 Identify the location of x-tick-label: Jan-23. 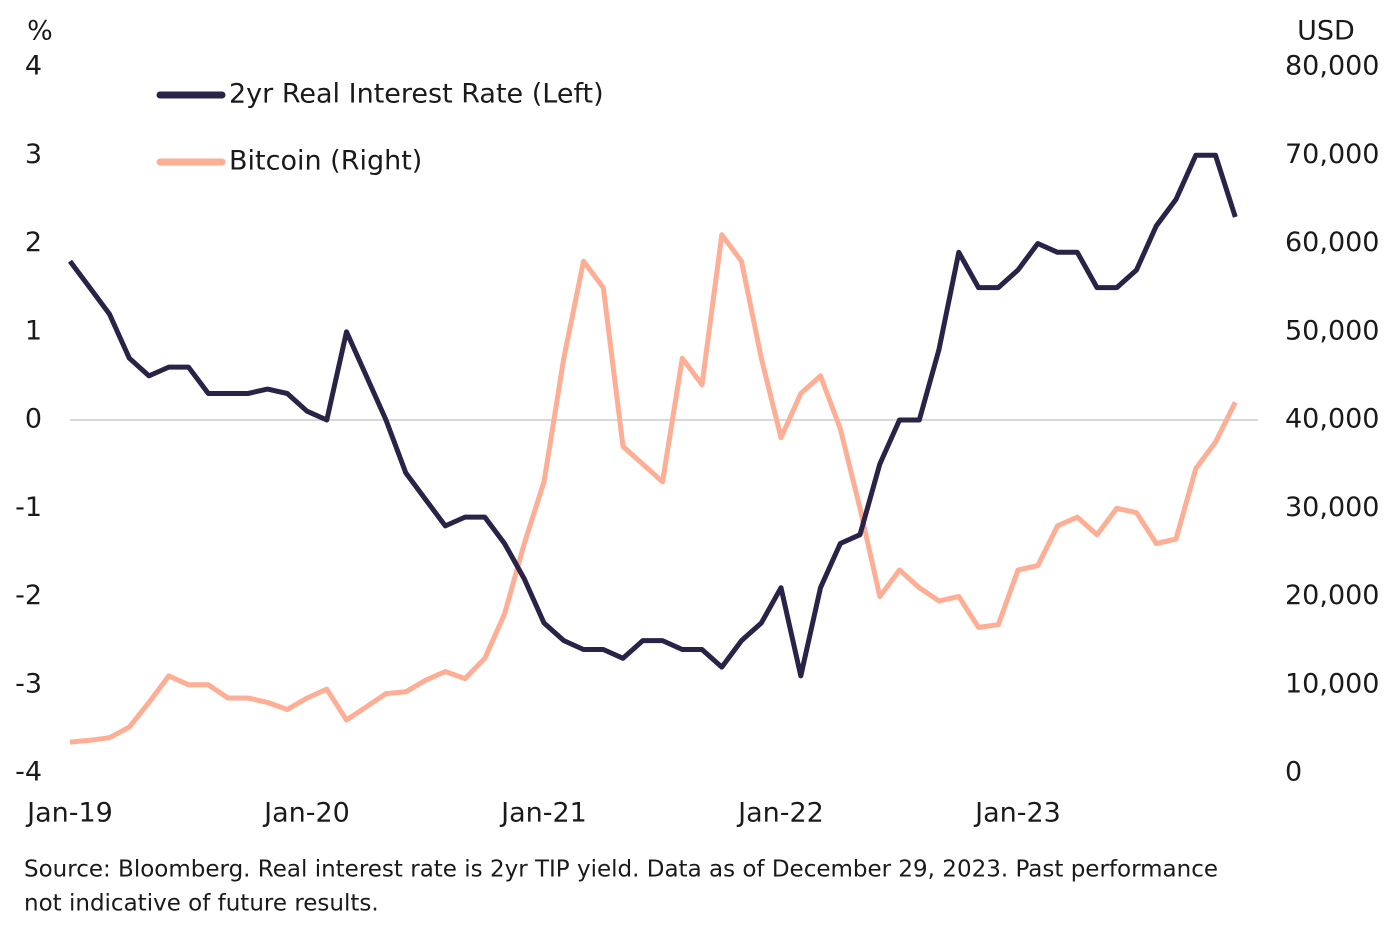
(1017, 813).